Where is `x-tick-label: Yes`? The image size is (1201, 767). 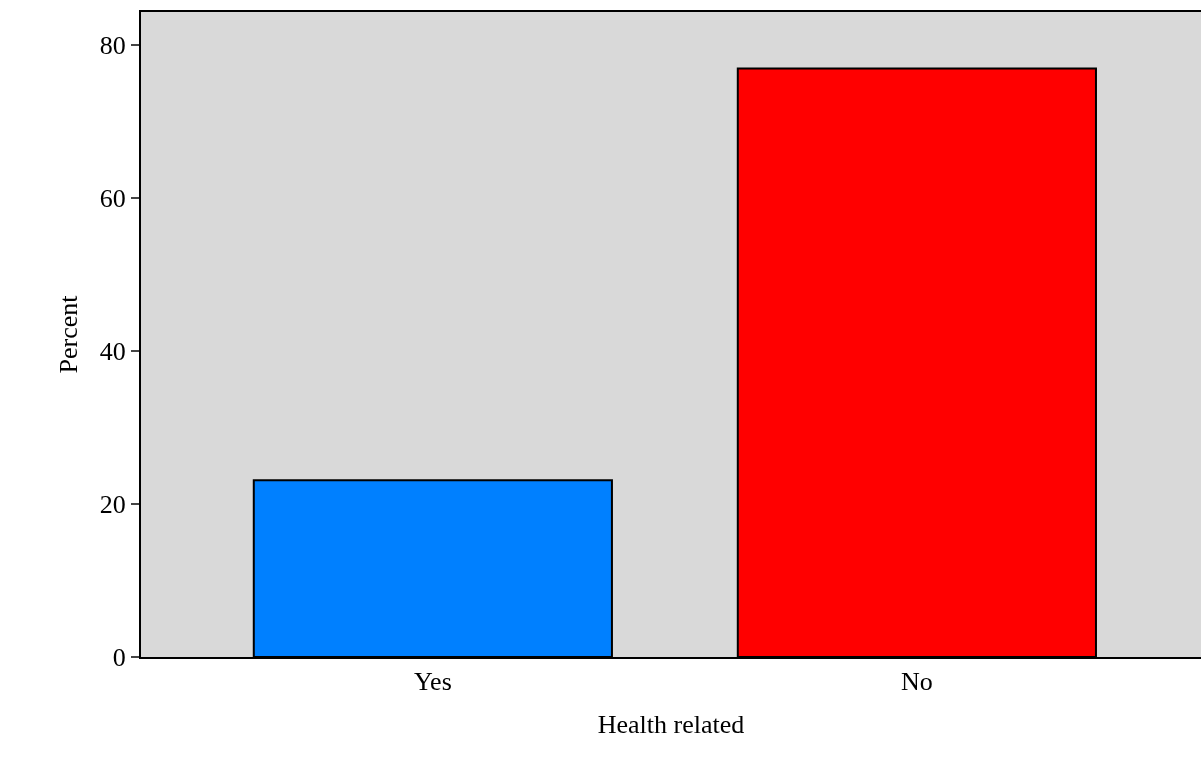 x-tick-label: Yes is located at coordinates (432, 682).